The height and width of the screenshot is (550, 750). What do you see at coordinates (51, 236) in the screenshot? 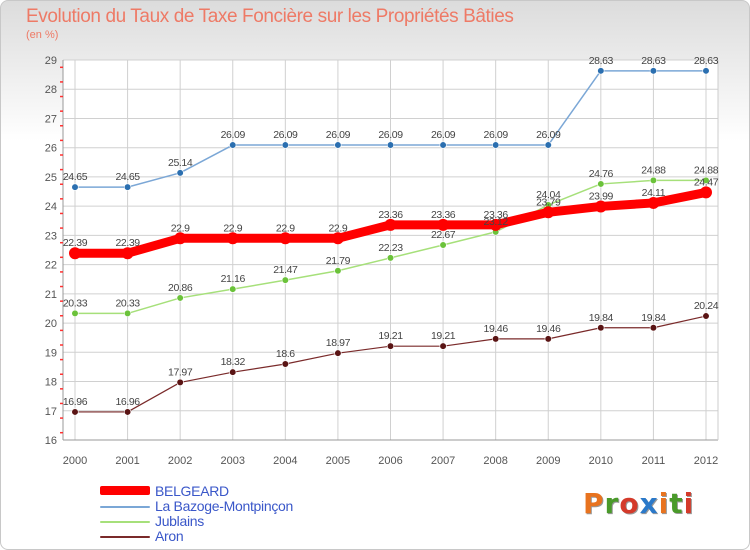
I see `y-tick-label: 23` at bounding box center [51, 236].